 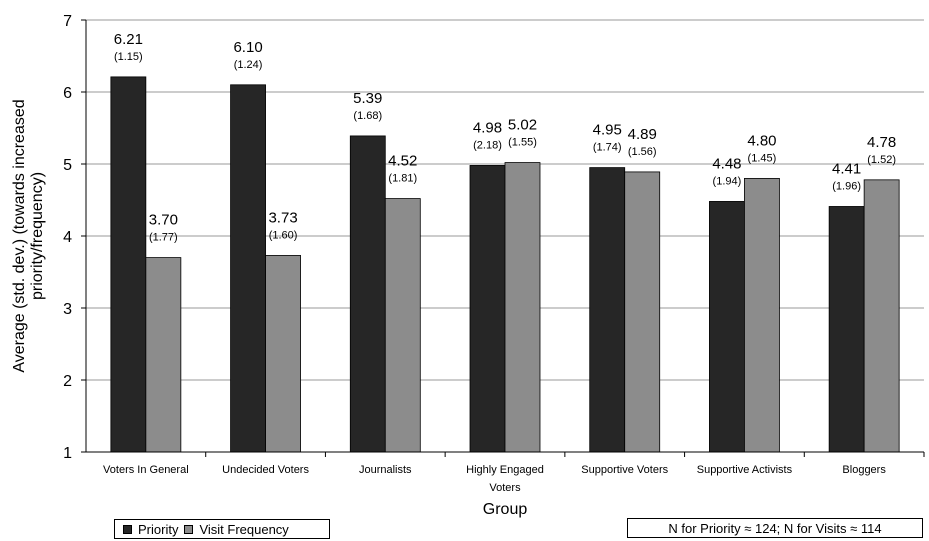 I want to click on value-label: 6.10, so click(x=247, y=47).